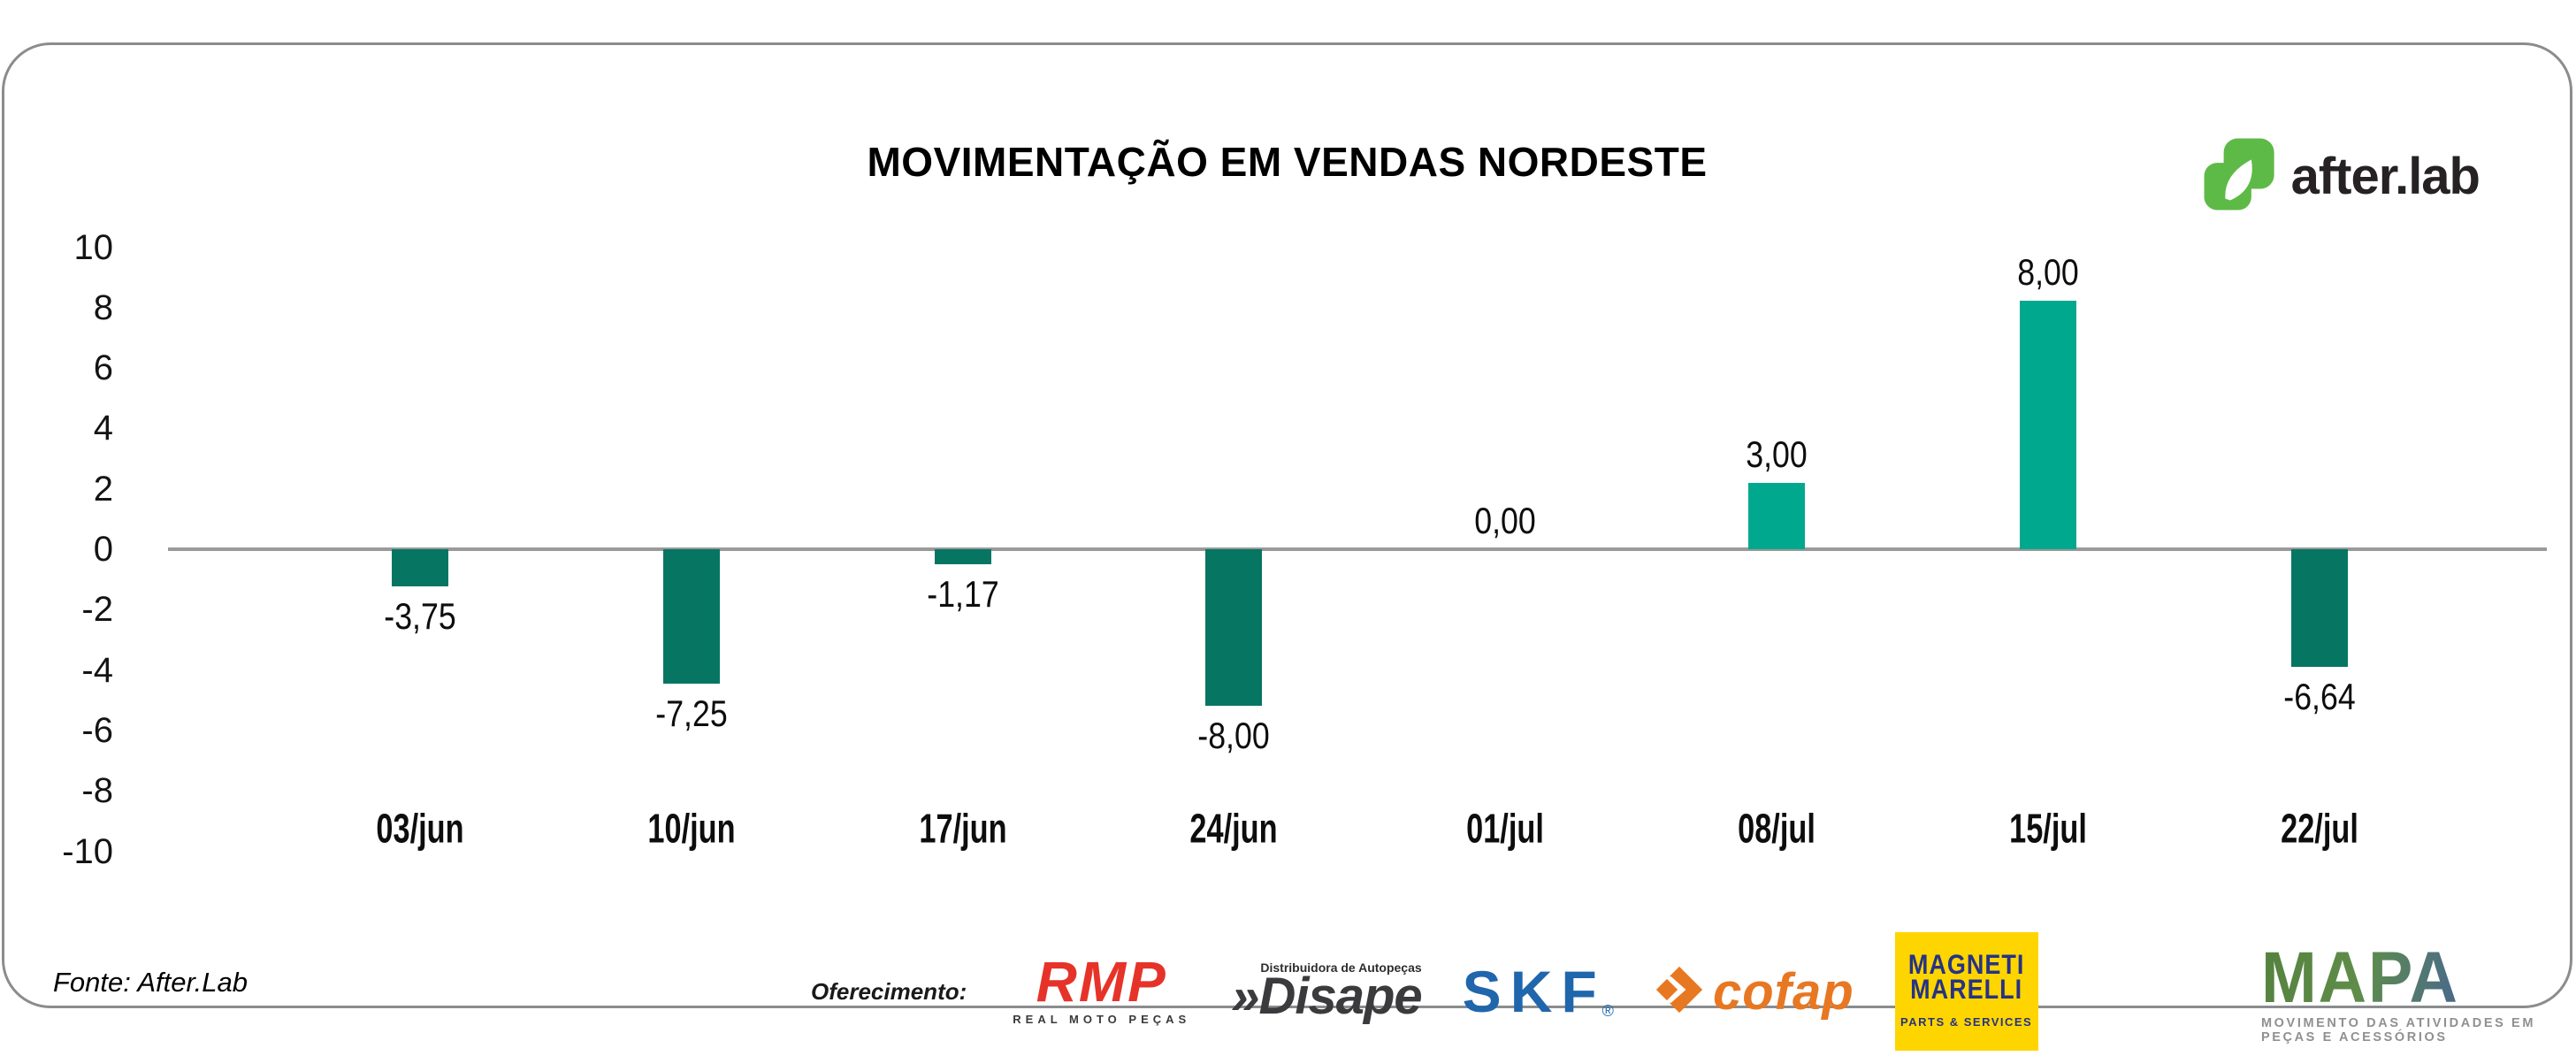 The height and width of the screenshot is (1056, 2576). Describe the element at coordinates (97, 730) in the screenshot. I see `y-tick-label: -6` at that location.